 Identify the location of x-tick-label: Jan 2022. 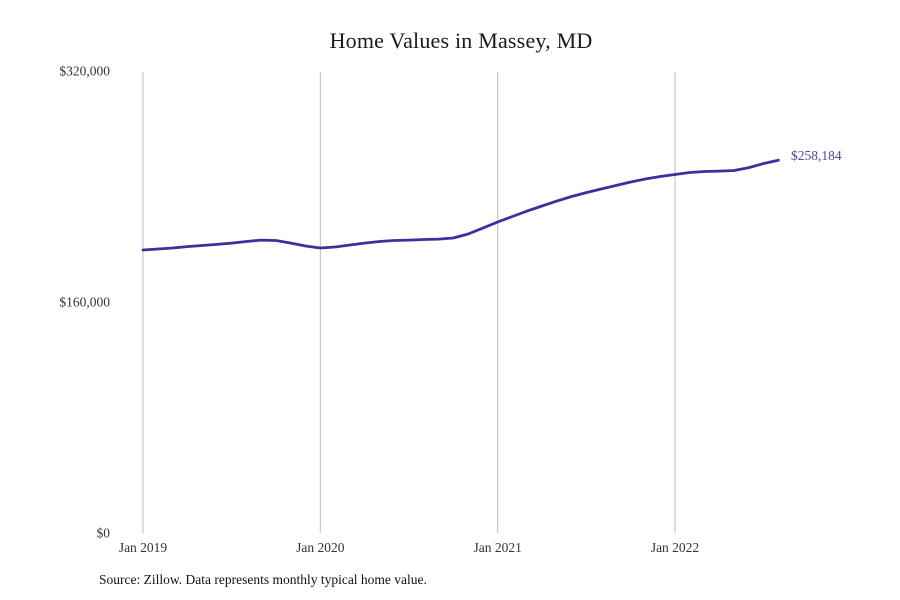
(675, 547).